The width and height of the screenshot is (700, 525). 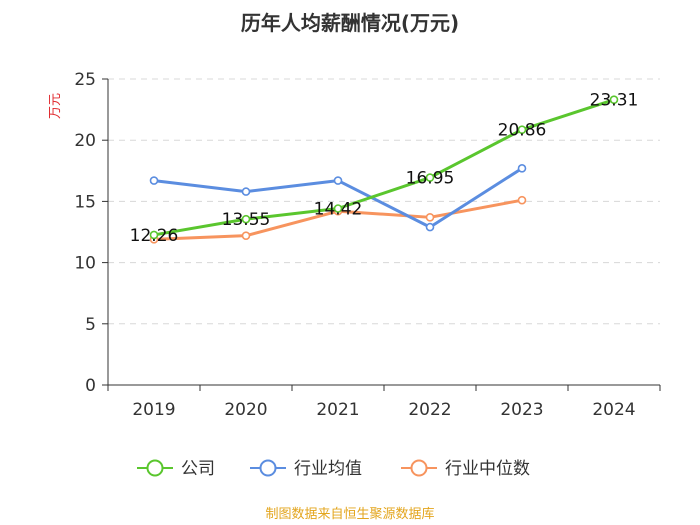 I want to click on x-tick-label-2023: 2023, so click(x=521, y=410).